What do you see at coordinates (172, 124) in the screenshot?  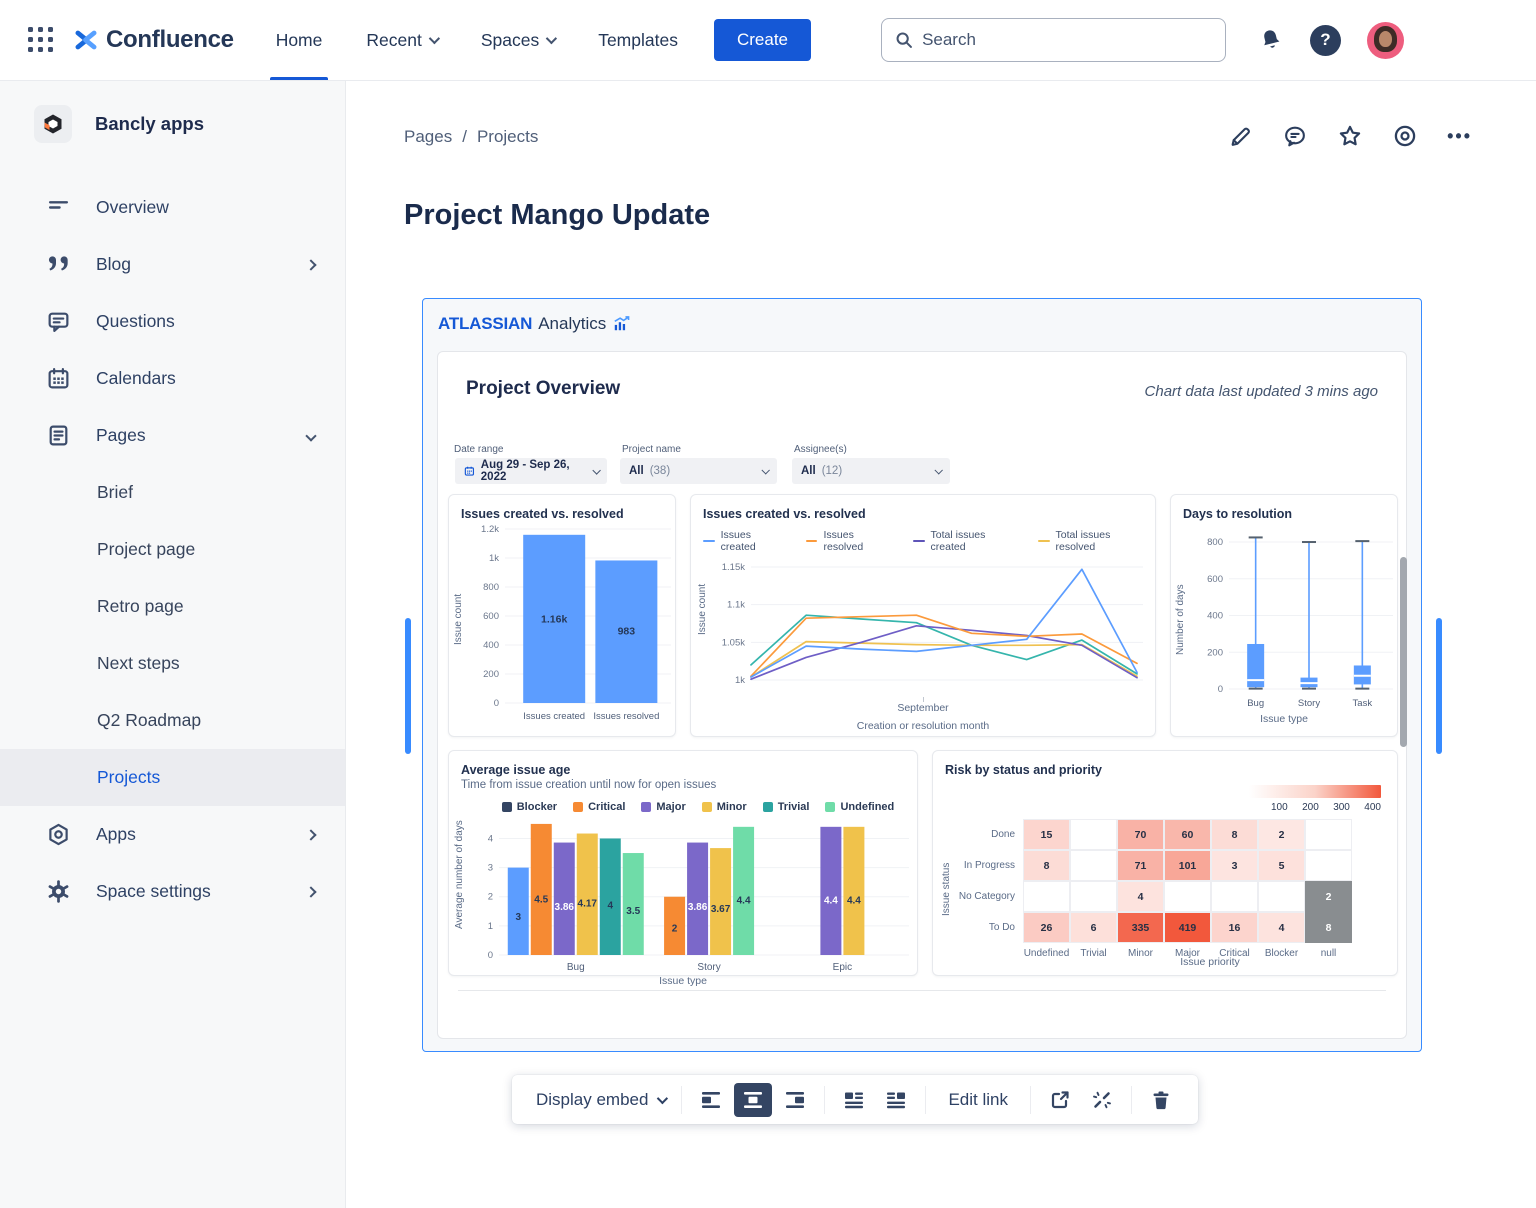 I see `space-header: Bancly apps` at bounding box center [172, 124].